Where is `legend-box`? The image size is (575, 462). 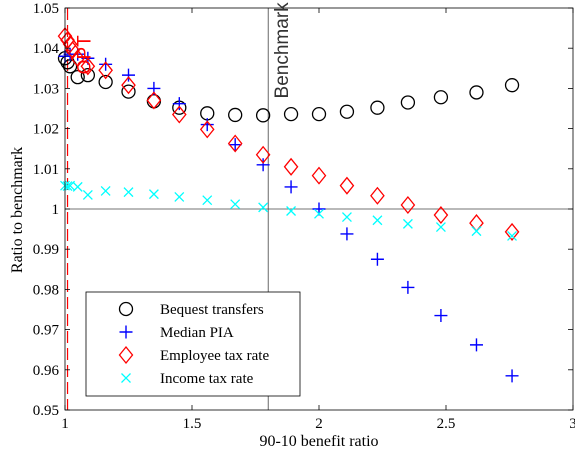 legend-box is located at coordinates (193, 344).